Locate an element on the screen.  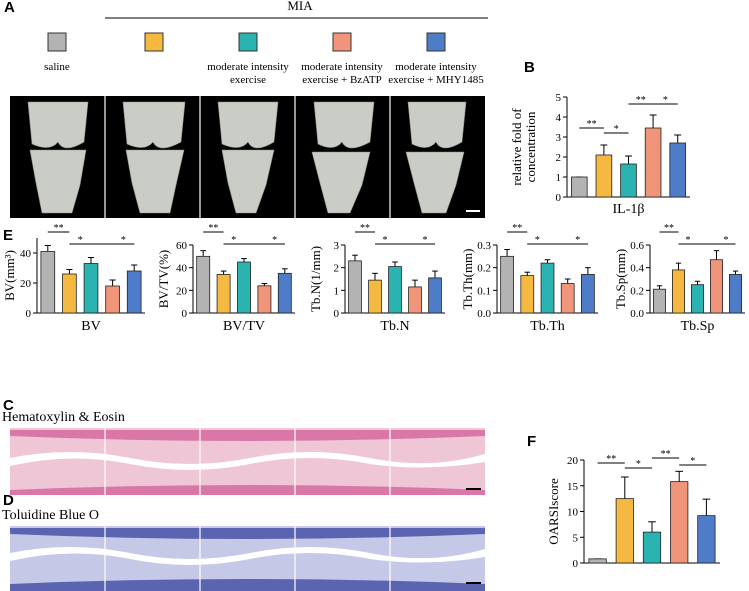
y-axis-label: Tb.Th(mm) is located at coordinates (467, 278).